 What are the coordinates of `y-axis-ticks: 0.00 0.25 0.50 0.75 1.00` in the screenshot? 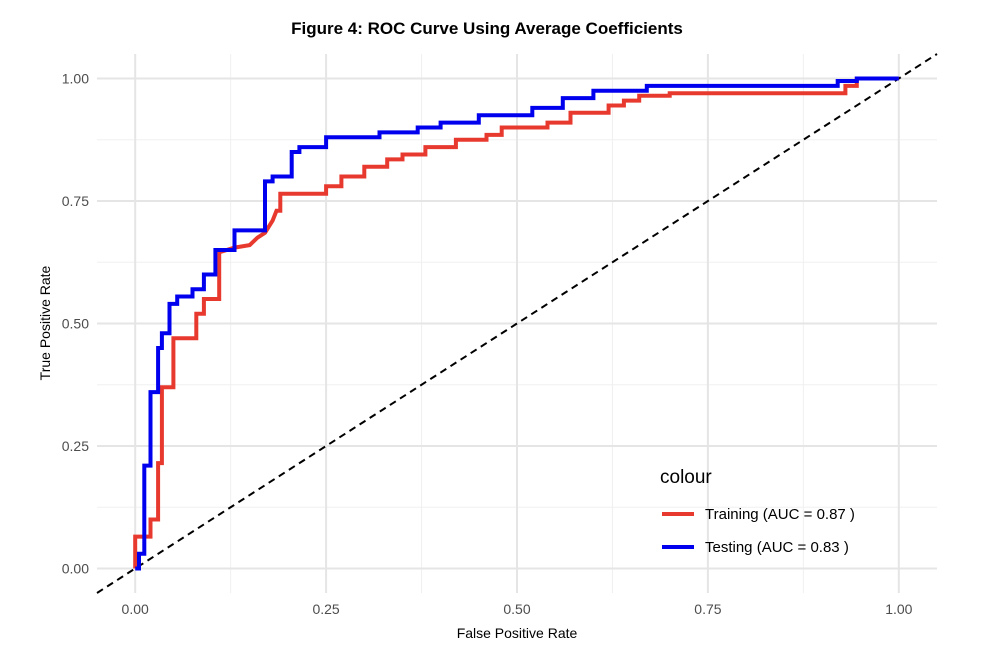 It's located at (75, 324).